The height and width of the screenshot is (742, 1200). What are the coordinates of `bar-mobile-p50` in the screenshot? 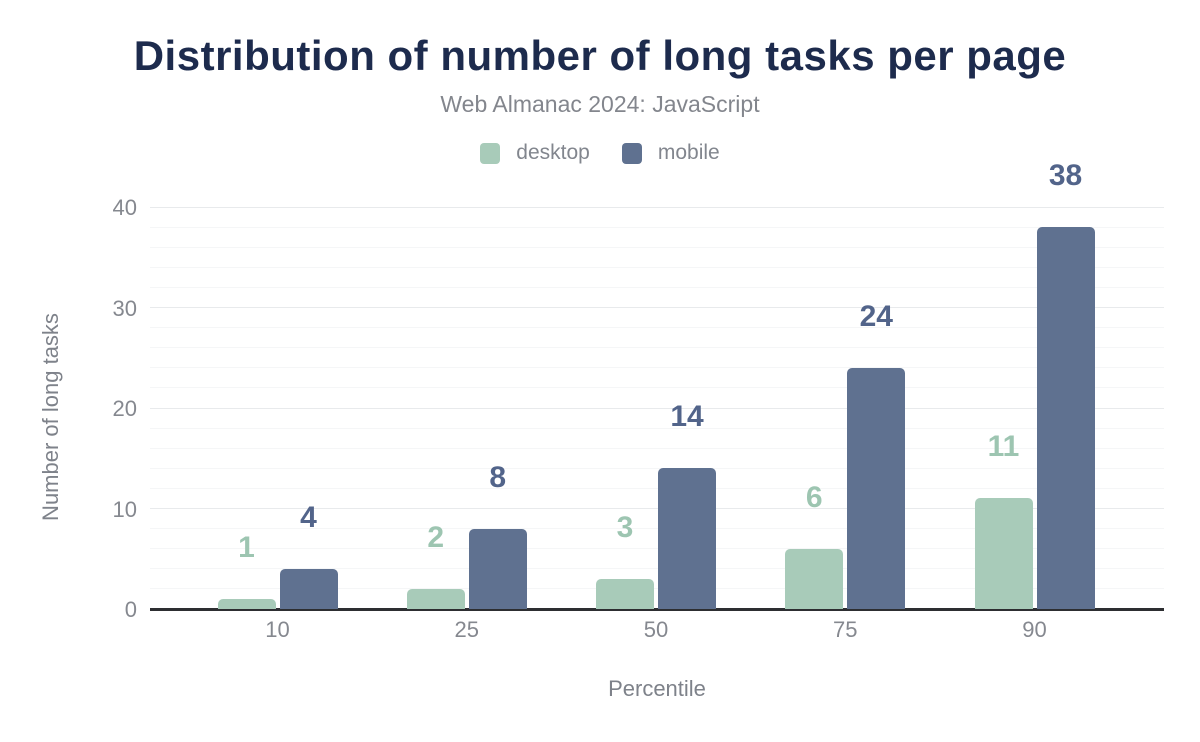 It's located at (687, 538).